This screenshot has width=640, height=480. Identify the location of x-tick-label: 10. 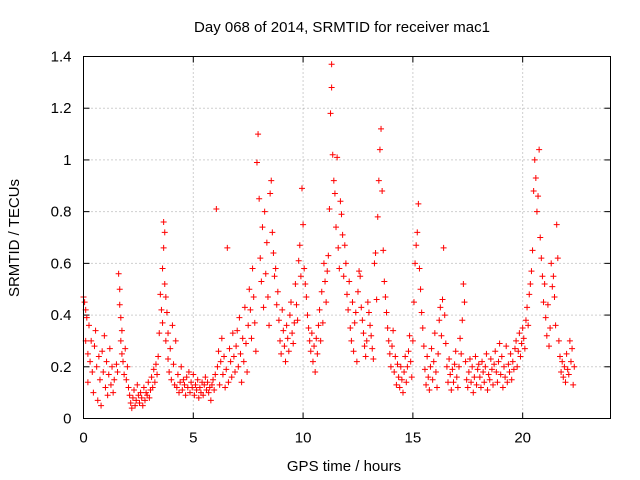
(303, 438).